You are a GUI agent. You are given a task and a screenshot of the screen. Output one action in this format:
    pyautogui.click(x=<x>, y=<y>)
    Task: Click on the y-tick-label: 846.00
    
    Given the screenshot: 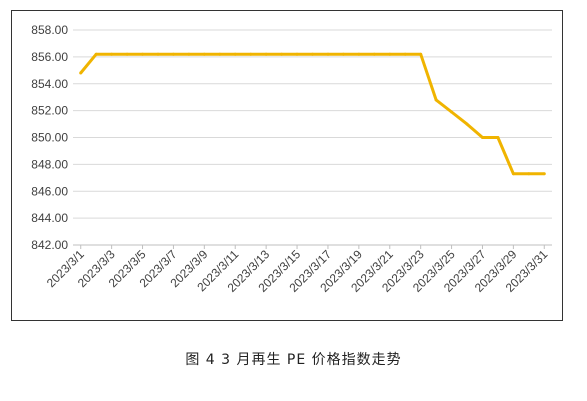 What is the action you would take?
    pyautogui.click(x=49, y=191)
    